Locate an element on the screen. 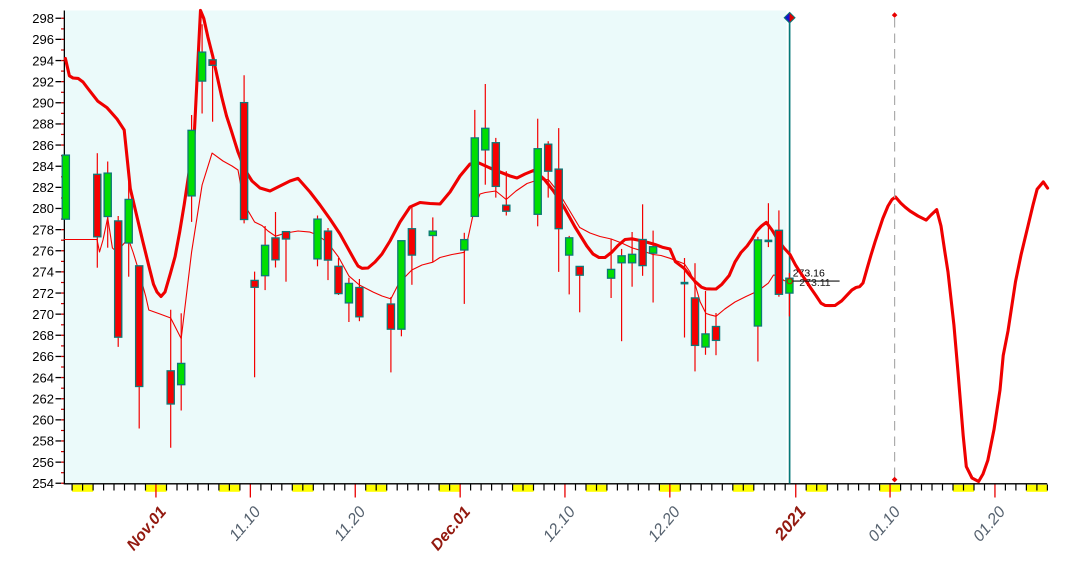  svg-text: 288 is located at coordinates (43, 124).